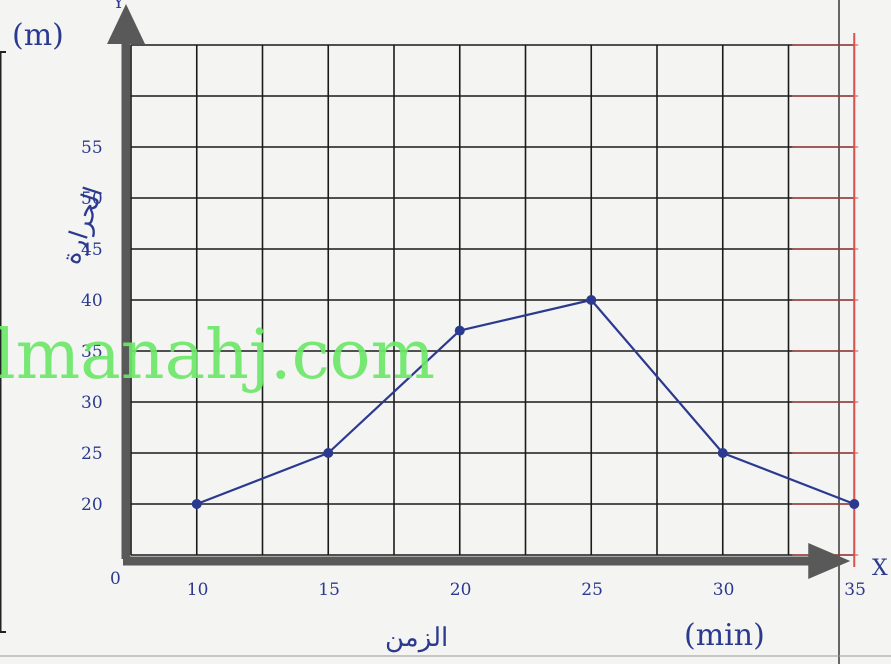 This screenshot has width=891, height=664. I want to click on y-tick-label: 40, so click(92, 301).